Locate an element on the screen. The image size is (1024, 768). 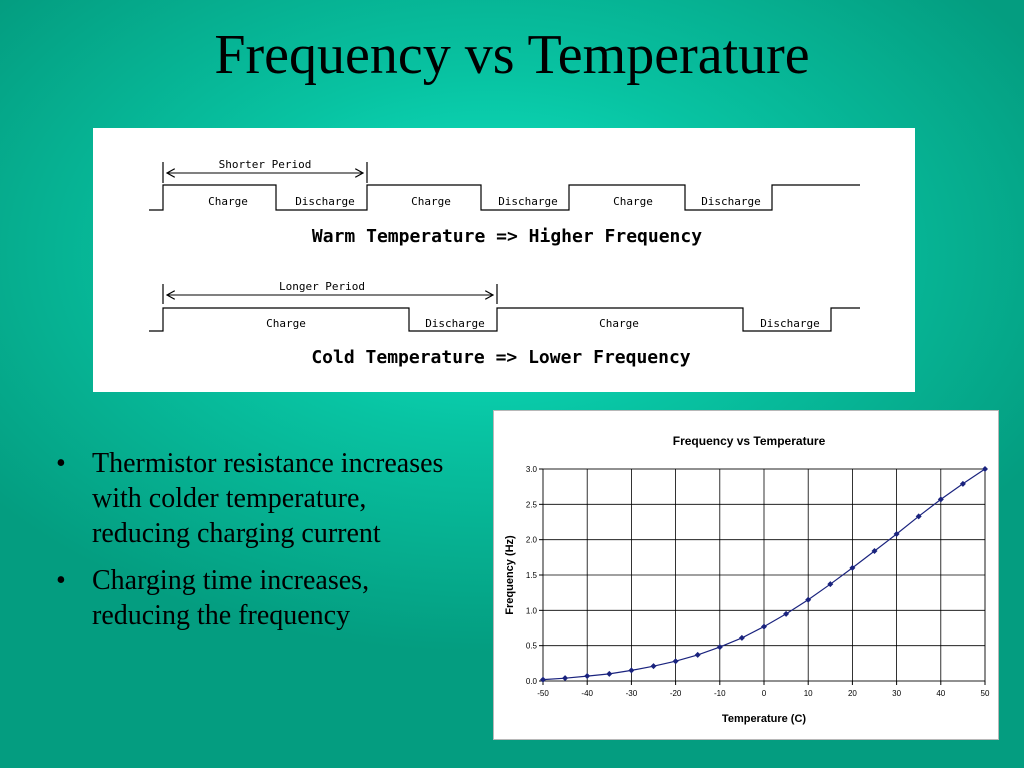
cold-period-marker is located at coordinates (330, 294).